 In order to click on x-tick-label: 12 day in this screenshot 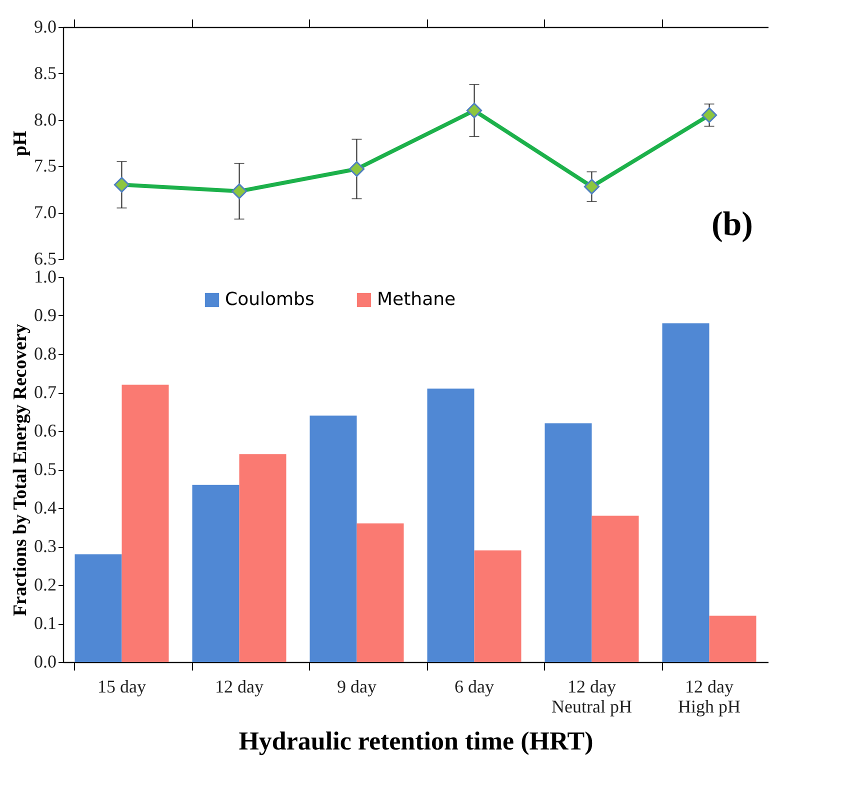, I will do `click(239, 686)`.